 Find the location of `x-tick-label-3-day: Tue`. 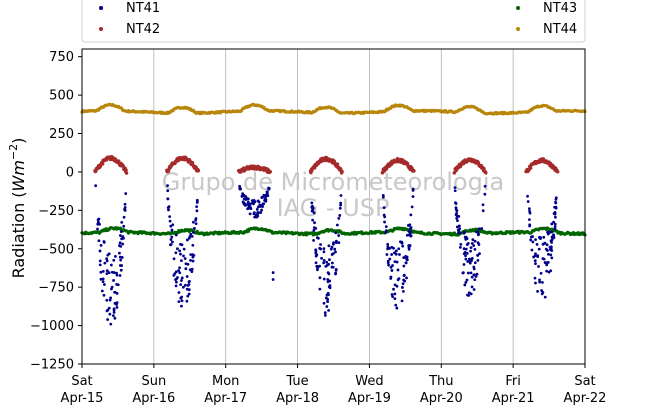

x-tick-label-3-day: Tue is located at coordinates (296, 381).